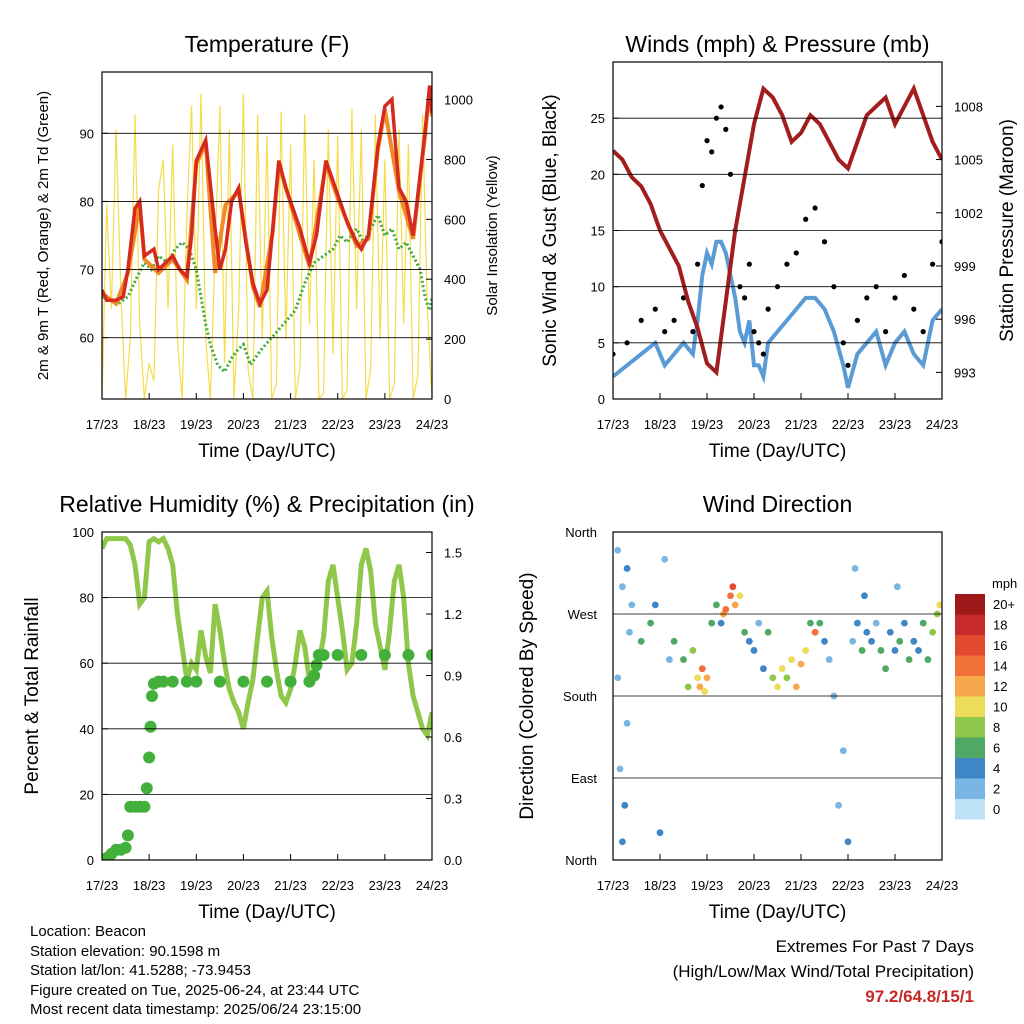 This screenshot has width=1024, height=1024. Describe the element at coordinates (848, 885) in the screenshot. I see `x-tick-label: 22/23` at that location.